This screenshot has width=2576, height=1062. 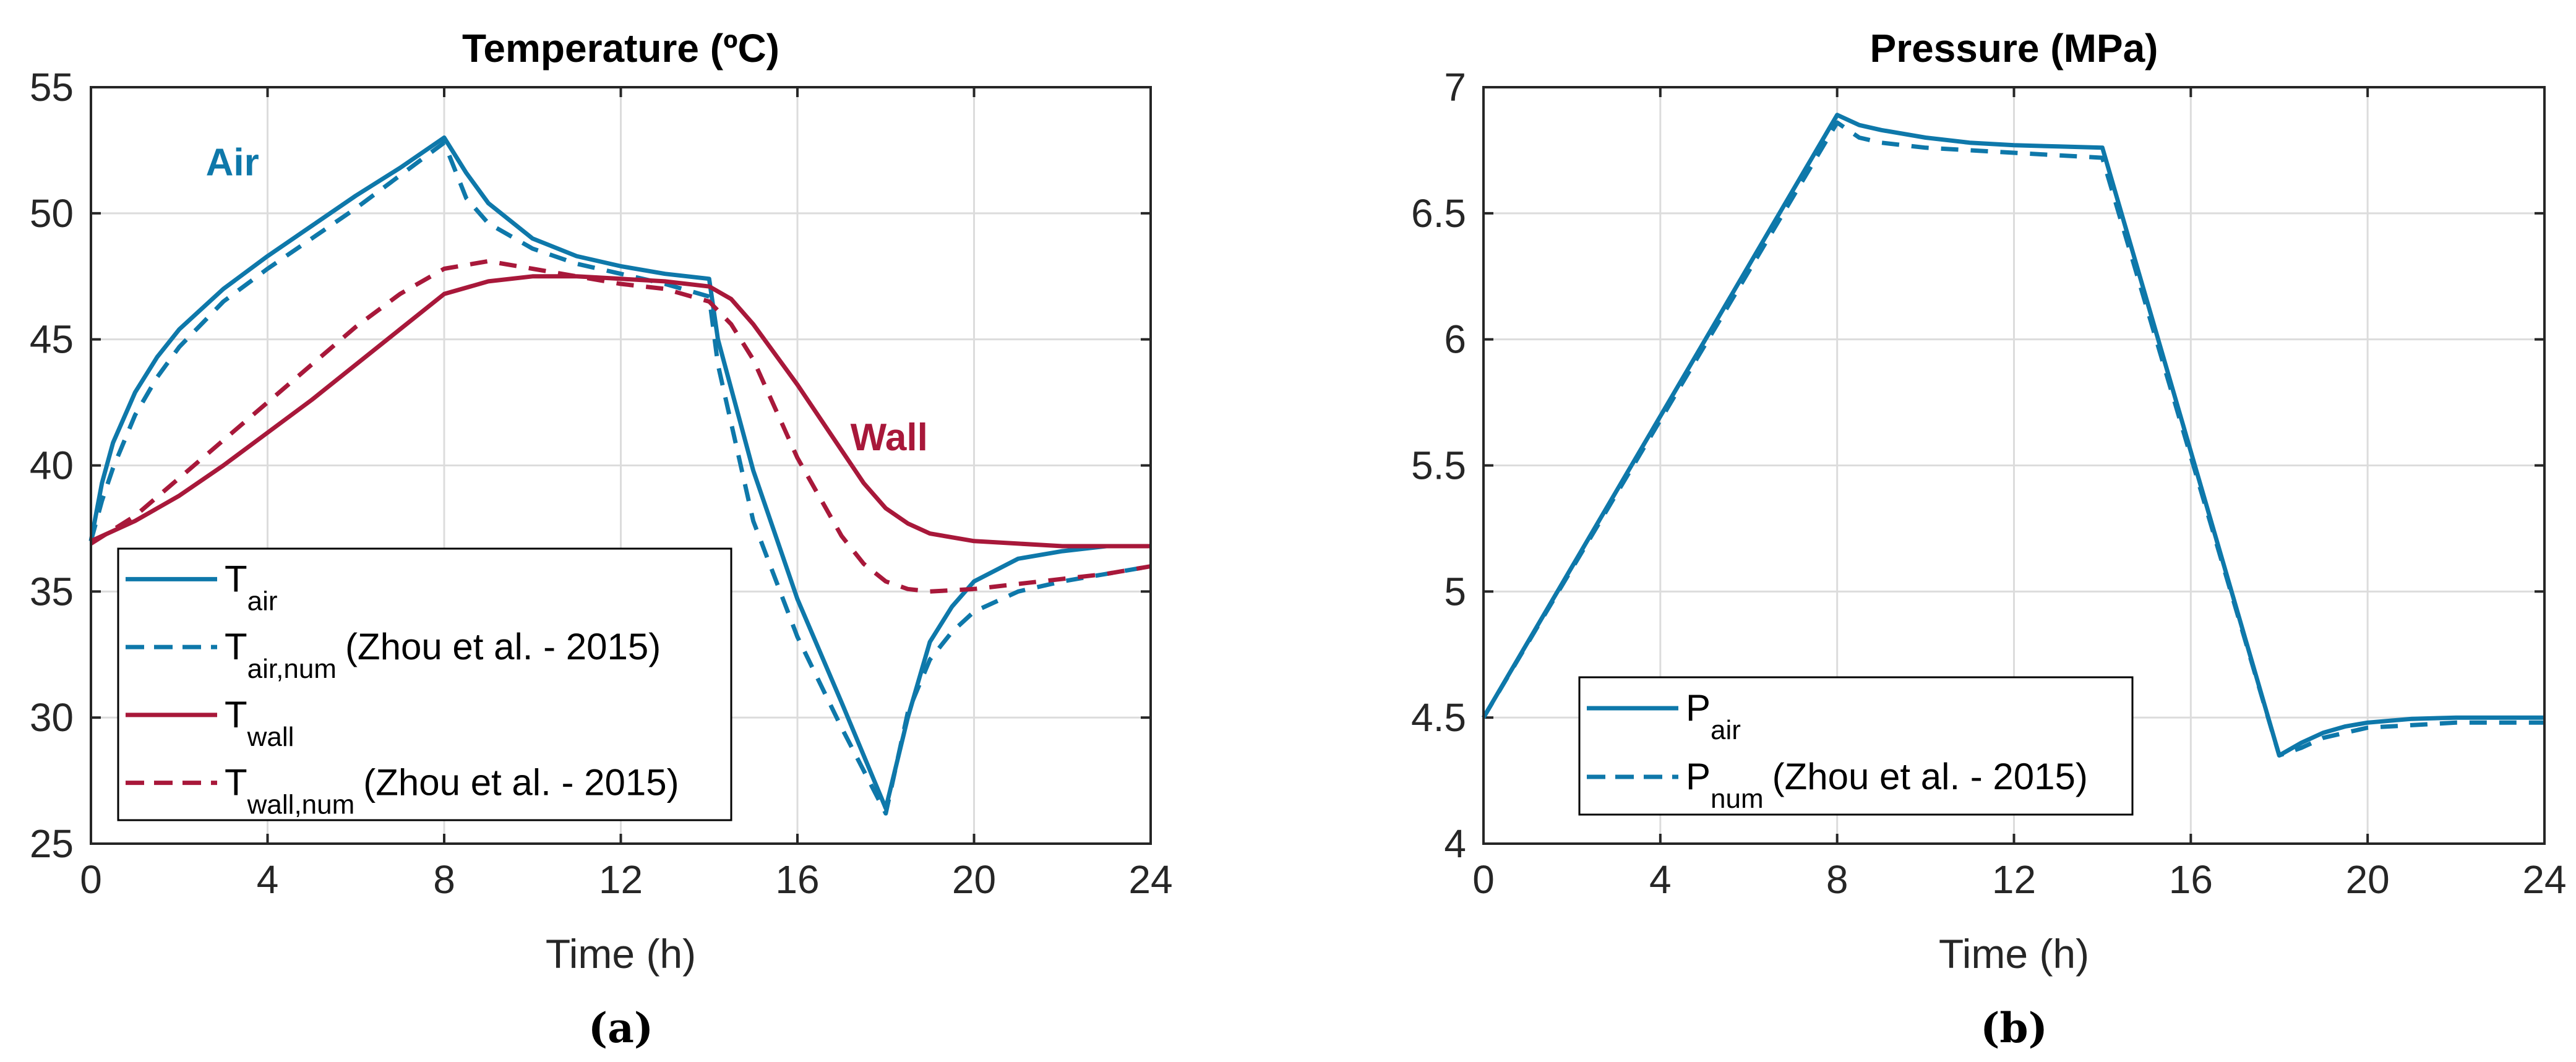 I want to click on annotation-label: Wall, so click(x=889, y=437).